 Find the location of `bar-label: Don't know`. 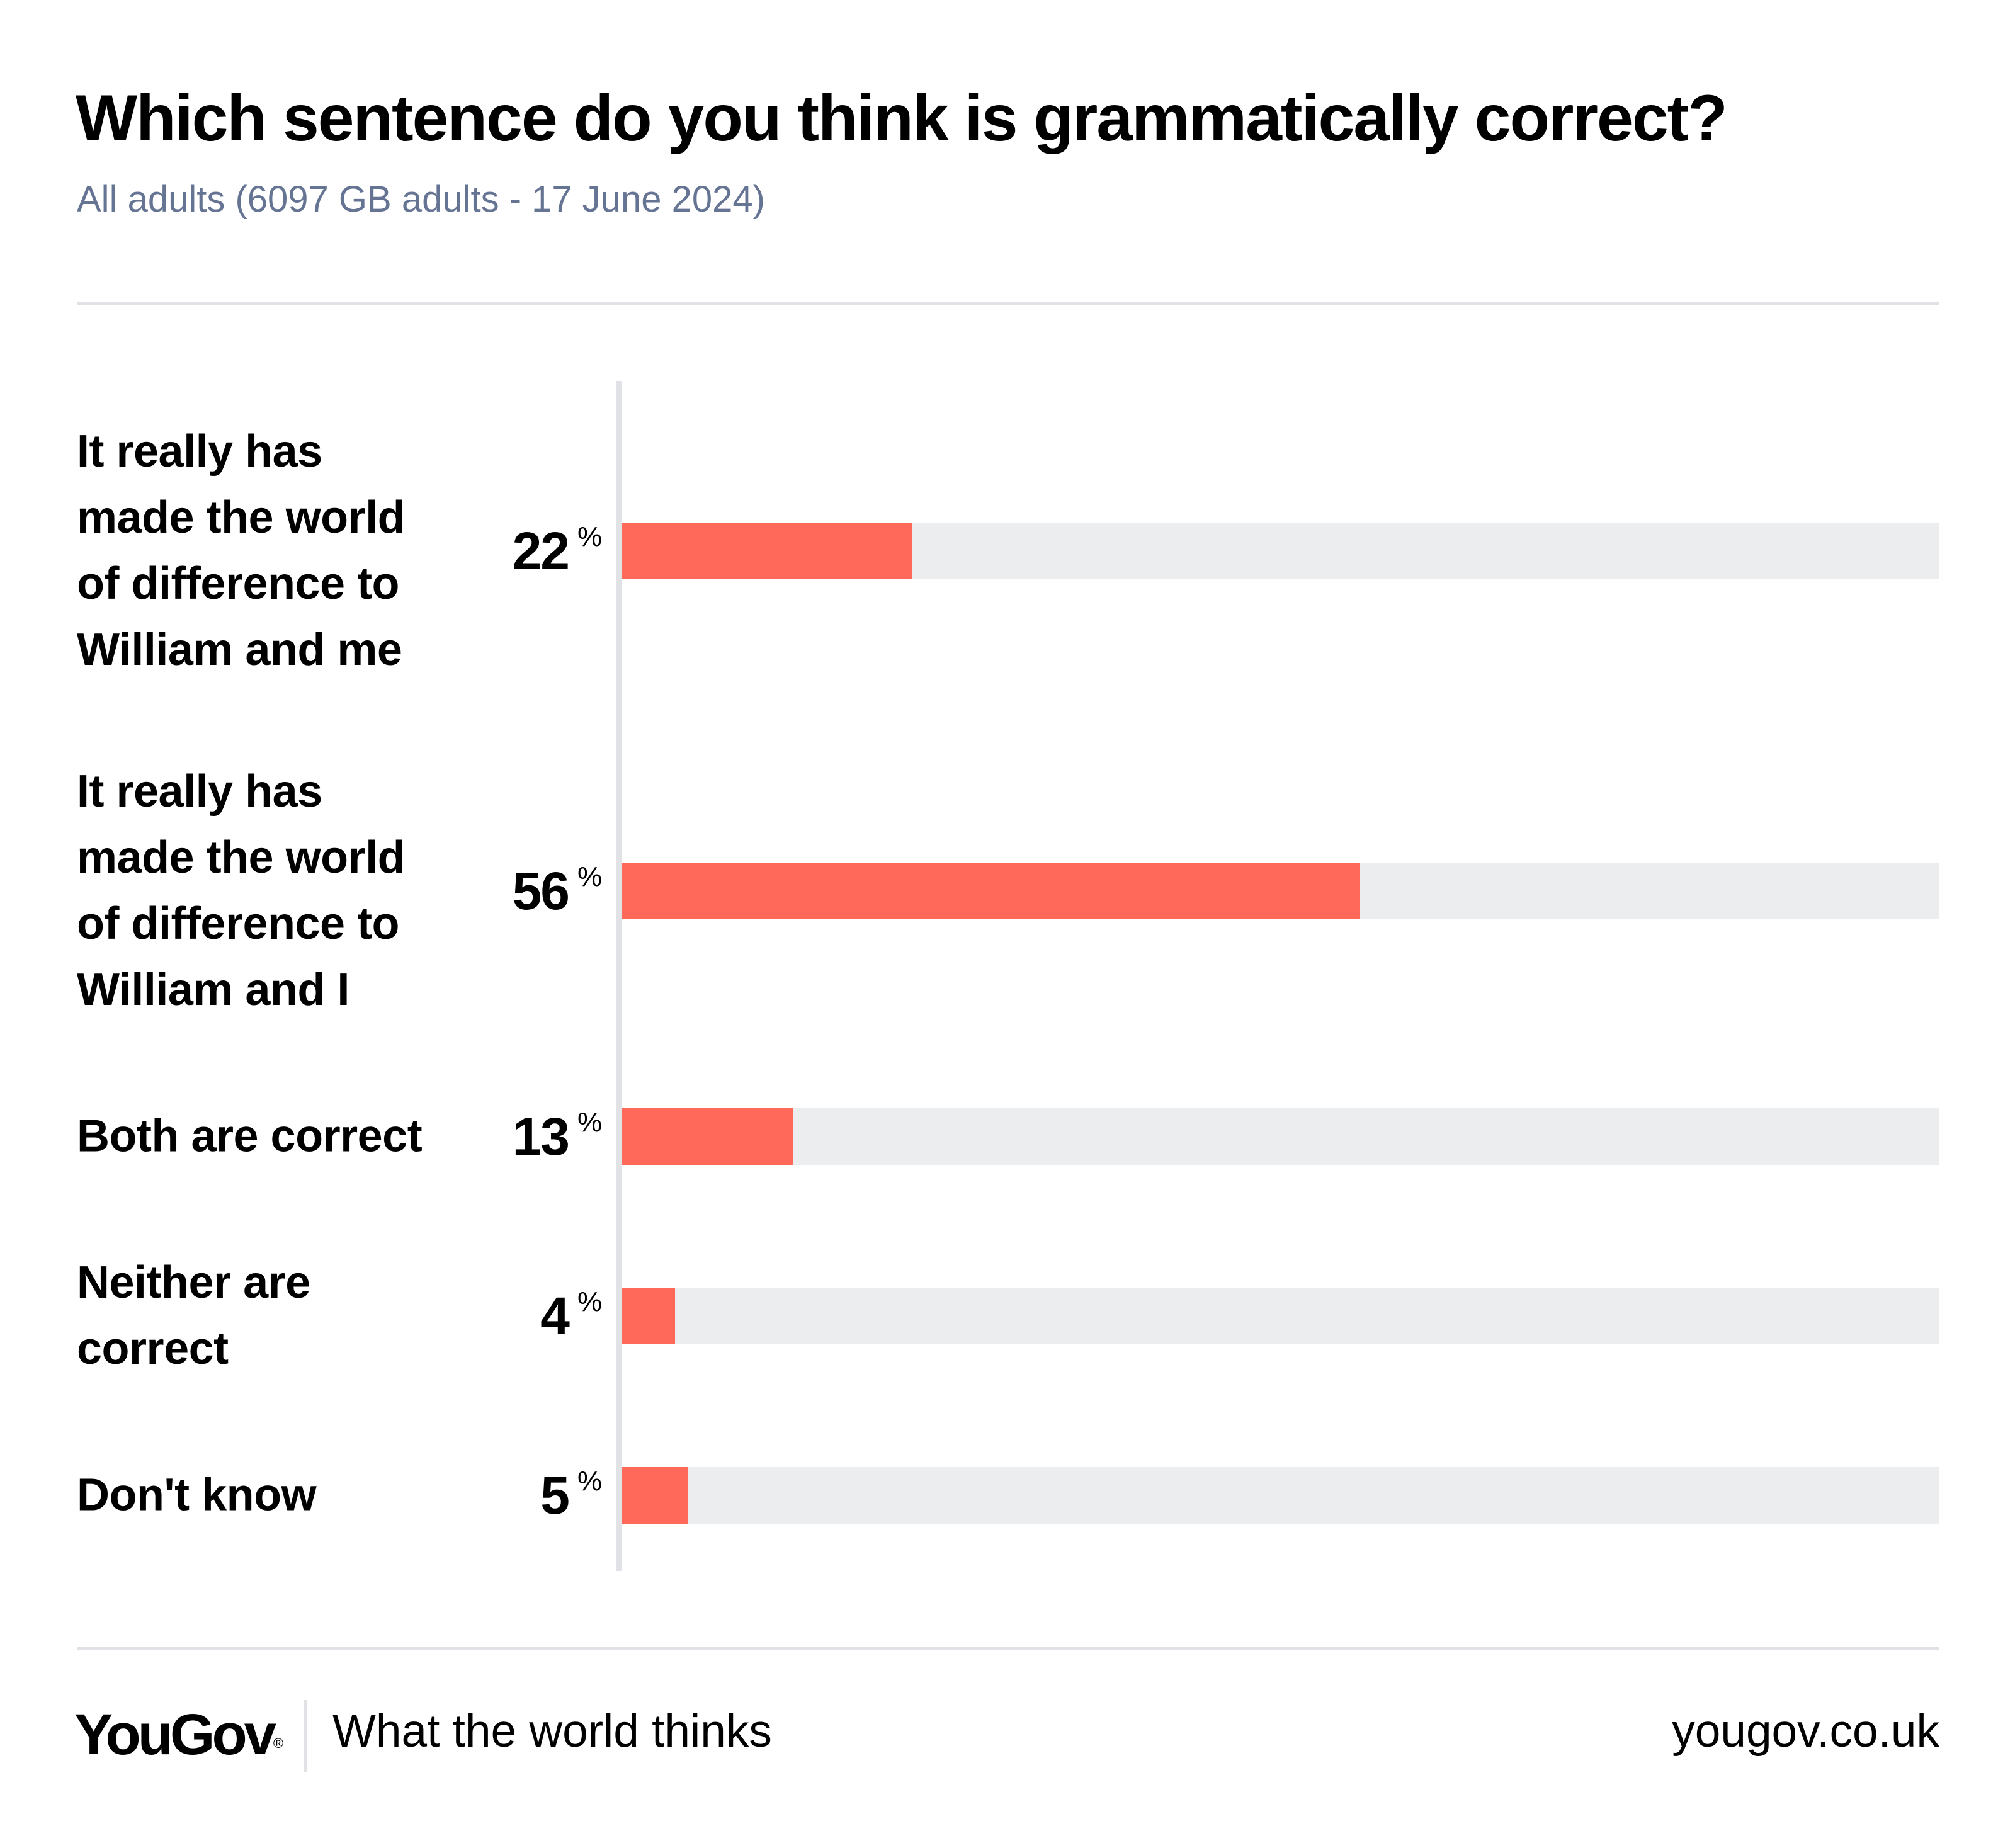

bar-label: Don't know is located at coordinates (266, 1496).